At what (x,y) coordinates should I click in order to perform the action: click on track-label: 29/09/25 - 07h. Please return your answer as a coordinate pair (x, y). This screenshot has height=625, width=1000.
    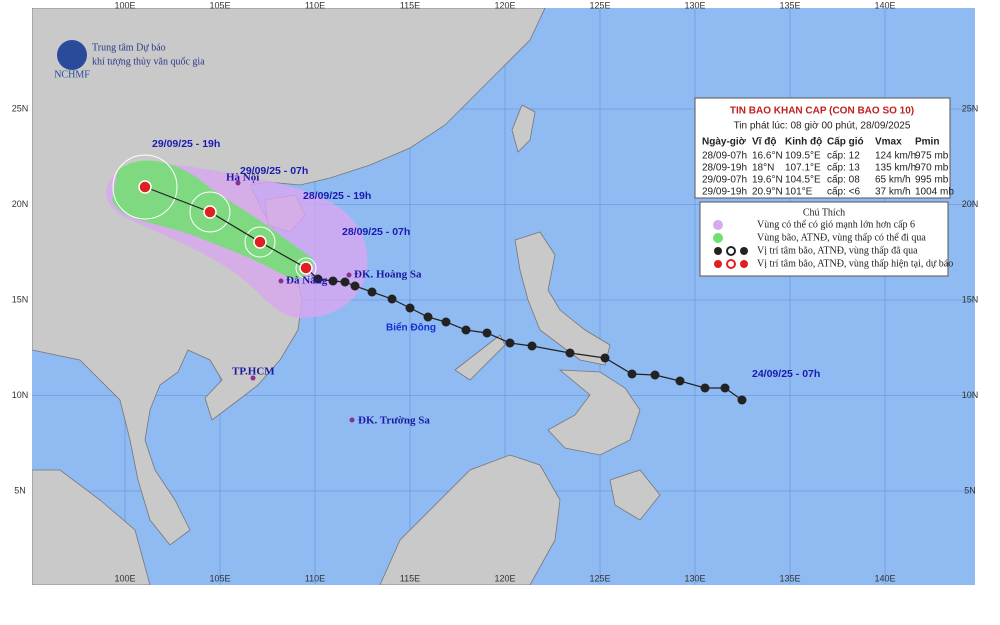
    Looking at the image, I should click on (274, 171).